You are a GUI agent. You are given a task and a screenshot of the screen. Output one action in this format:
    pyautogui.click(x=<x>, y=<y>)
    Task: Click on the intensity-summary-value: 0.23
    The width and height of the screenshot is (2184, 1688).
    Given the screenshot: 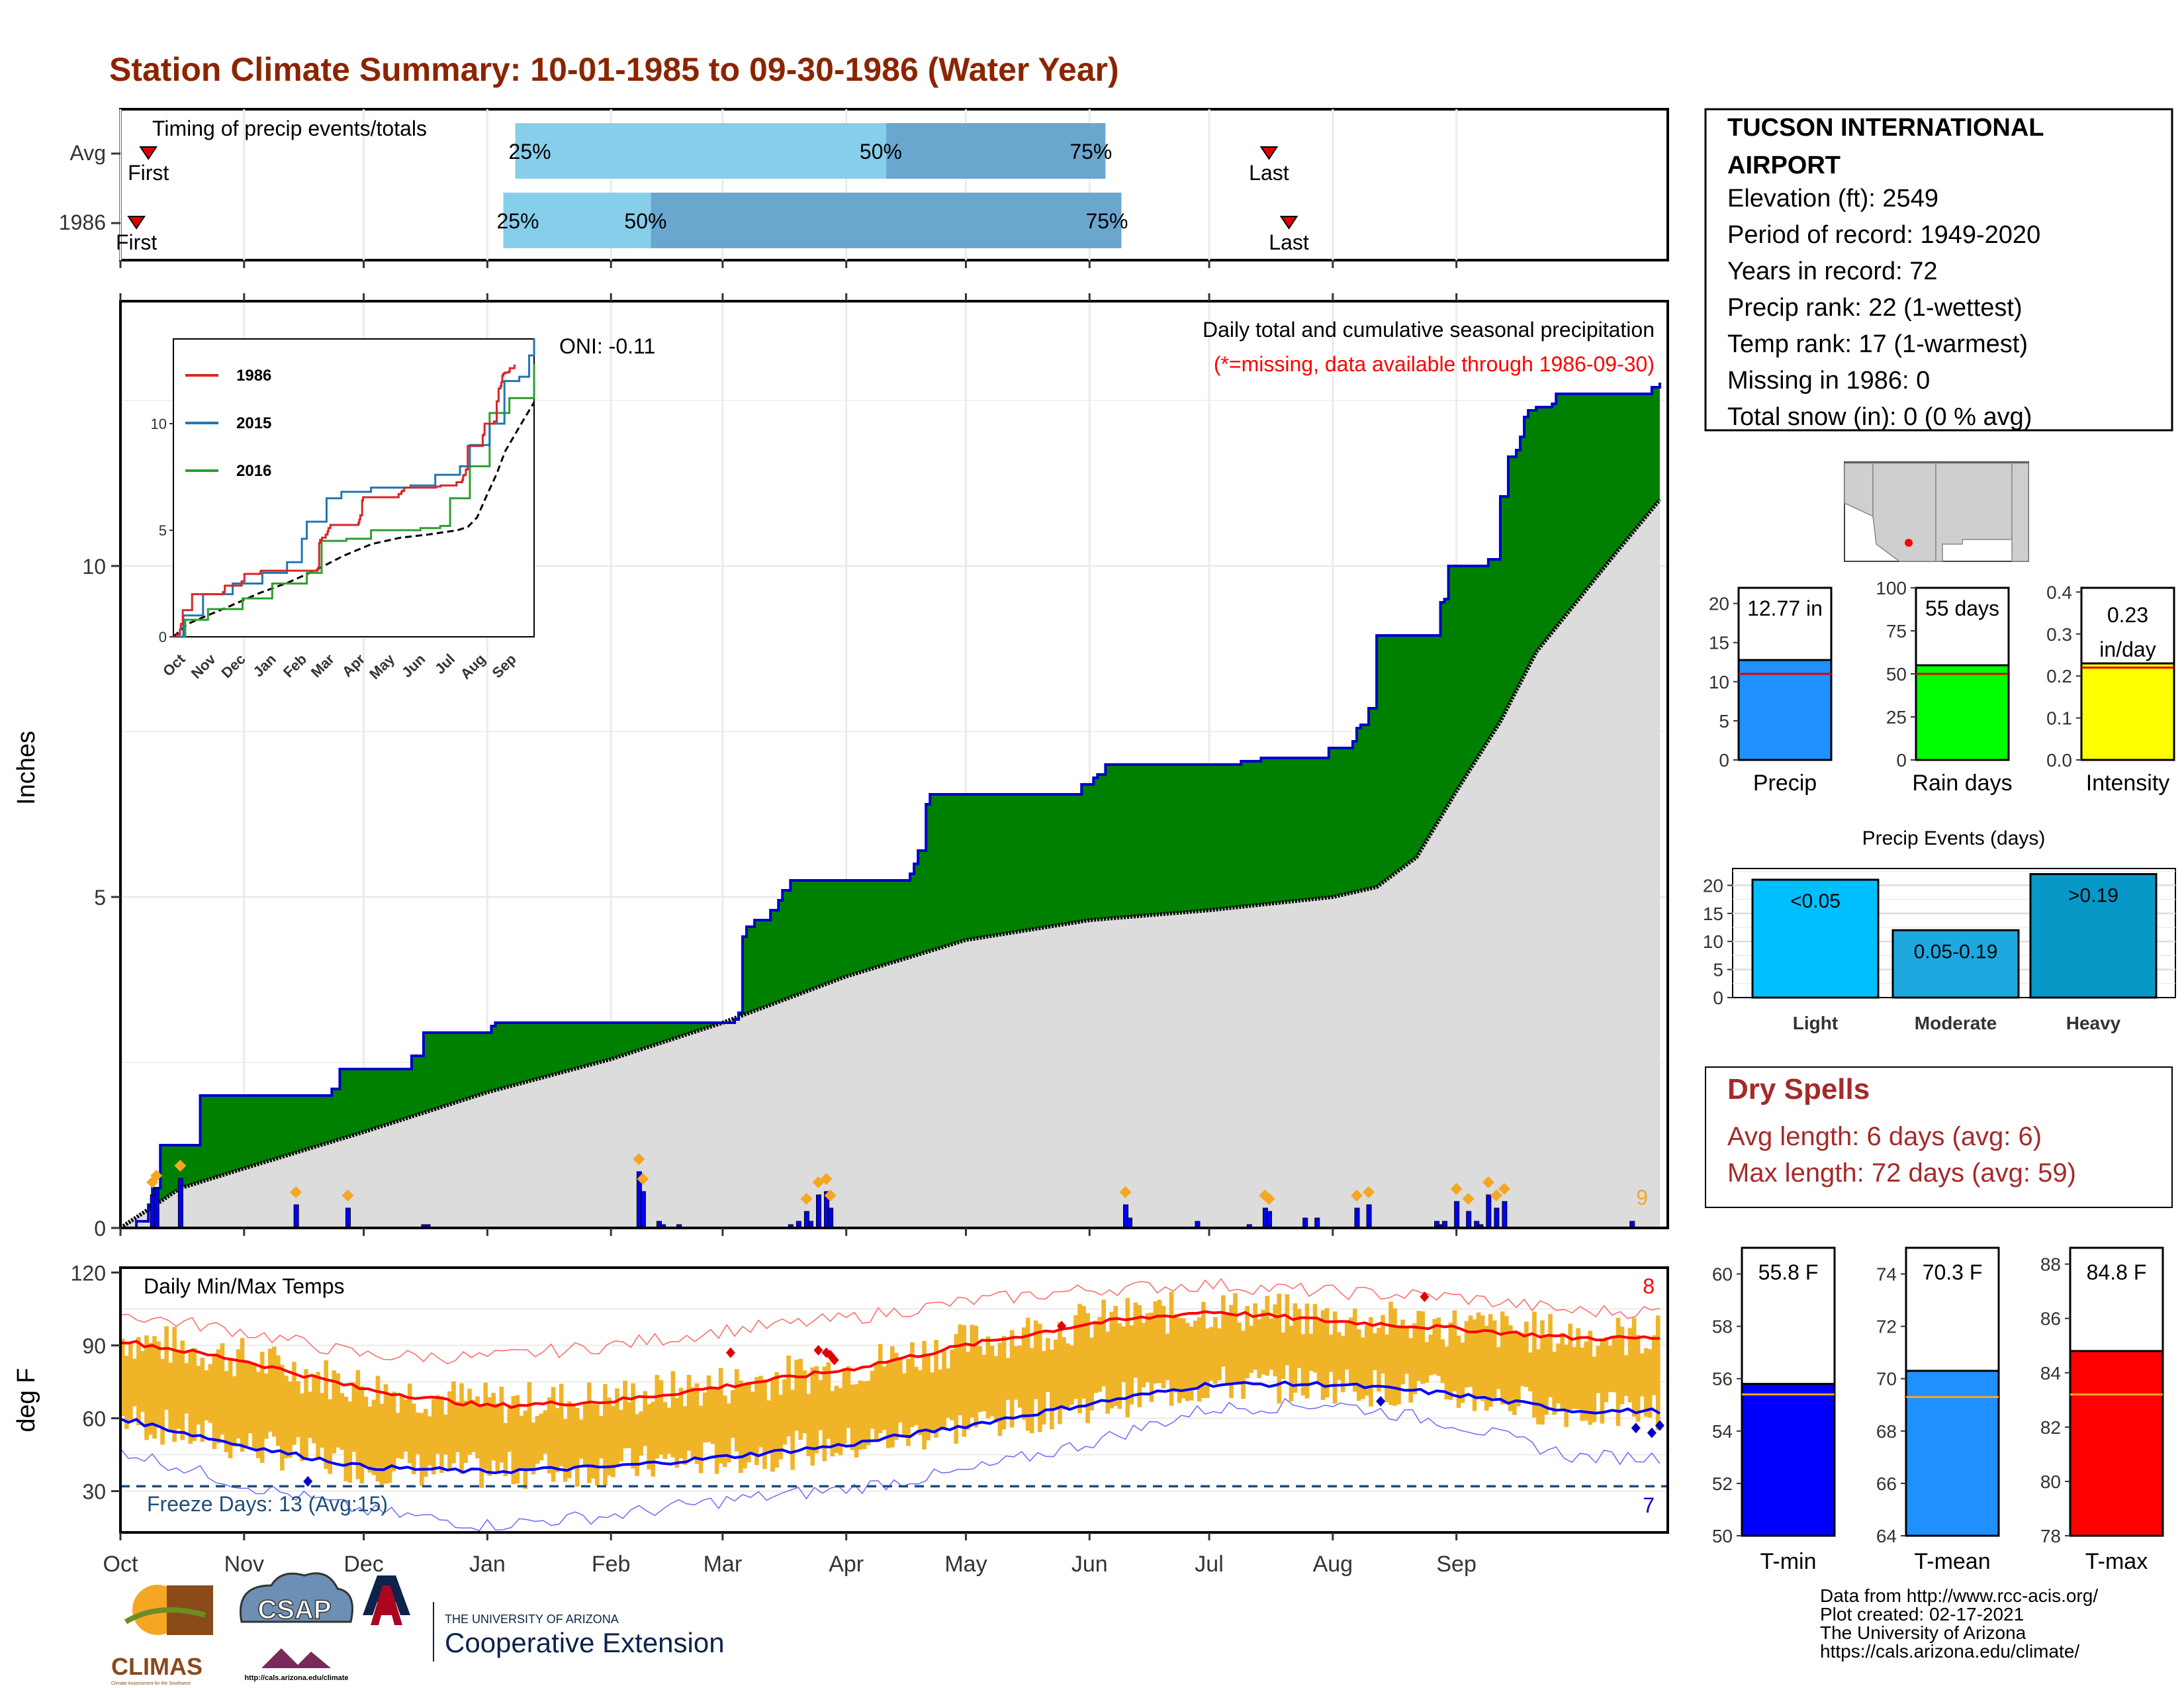 What is the action you would take?
    pyautogui.click(x=2127, y=615)
    